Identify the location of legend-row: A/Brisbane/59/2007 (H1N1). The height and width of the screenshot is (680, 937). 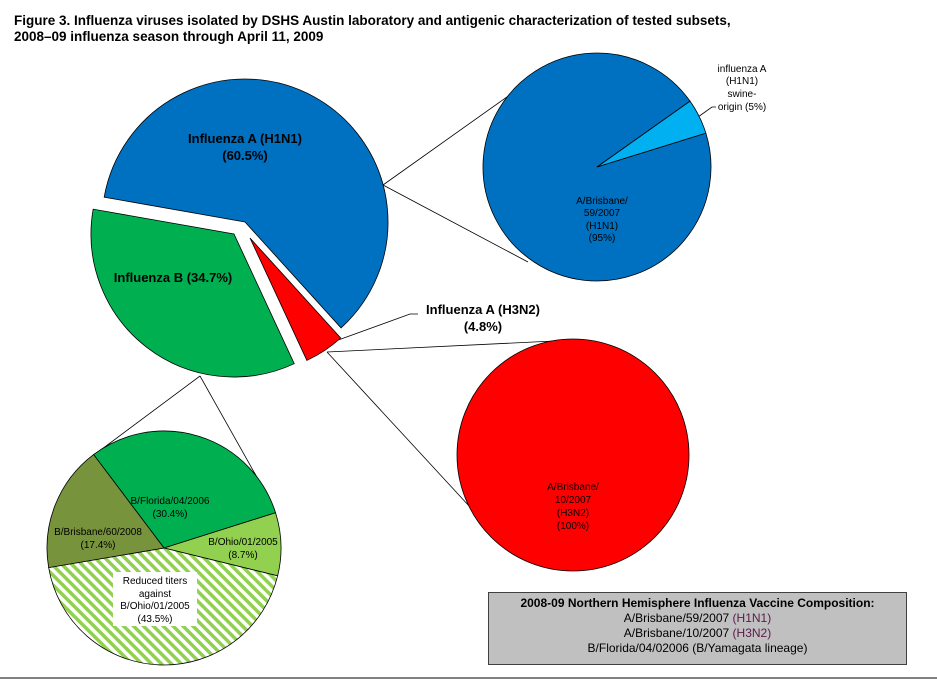
(697, 618).